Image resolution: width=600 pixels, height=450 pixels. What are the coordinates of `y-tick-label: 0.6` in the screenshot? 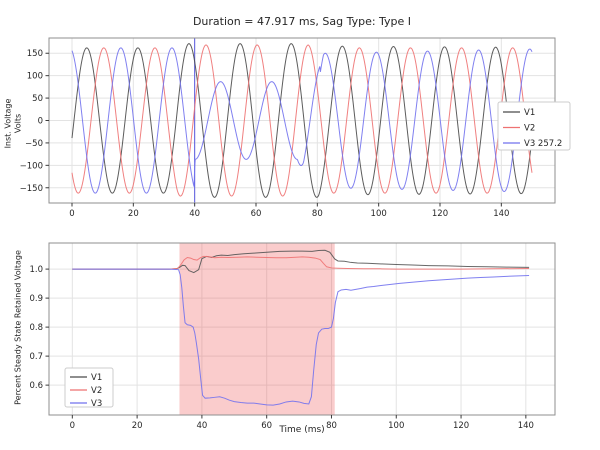 It's located at (36, 386).